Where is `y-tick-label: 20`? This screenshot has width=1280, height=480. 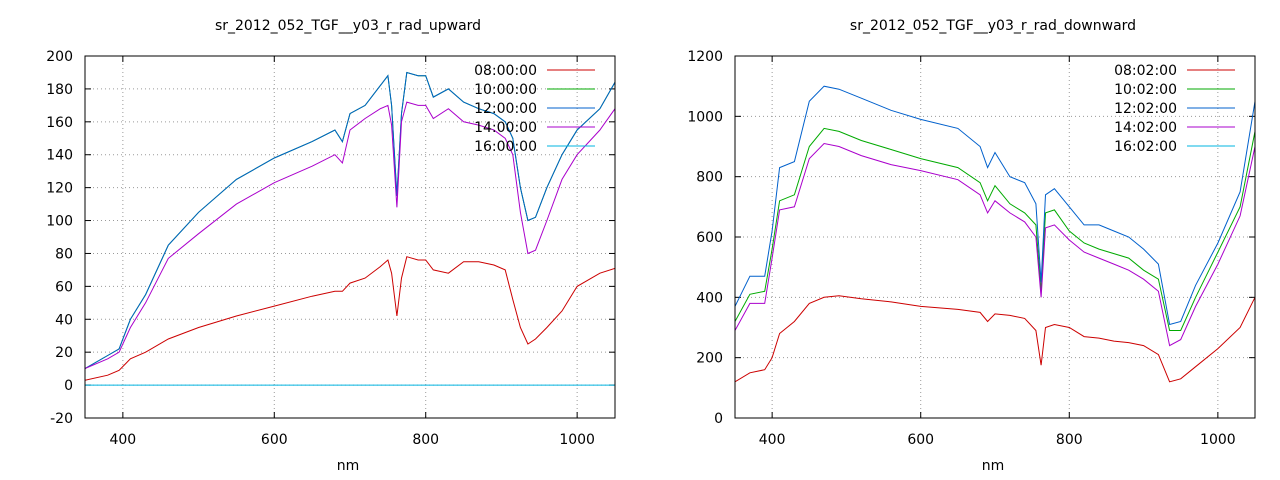 y-tick-label: 20 is located at coordinates (64, 353).